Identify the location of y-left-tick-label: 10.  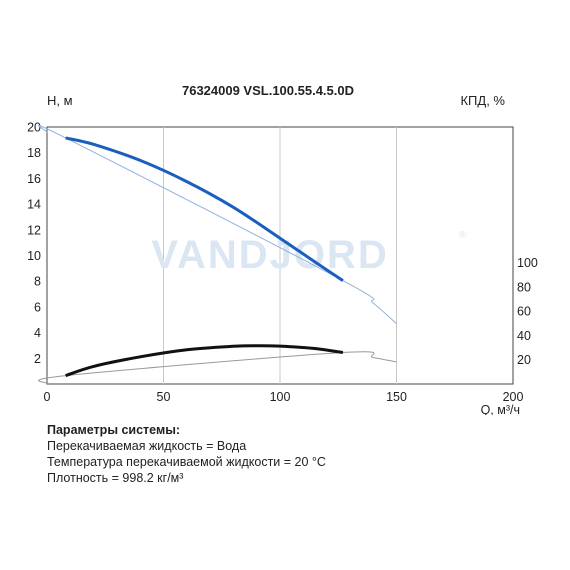
(34, 256).